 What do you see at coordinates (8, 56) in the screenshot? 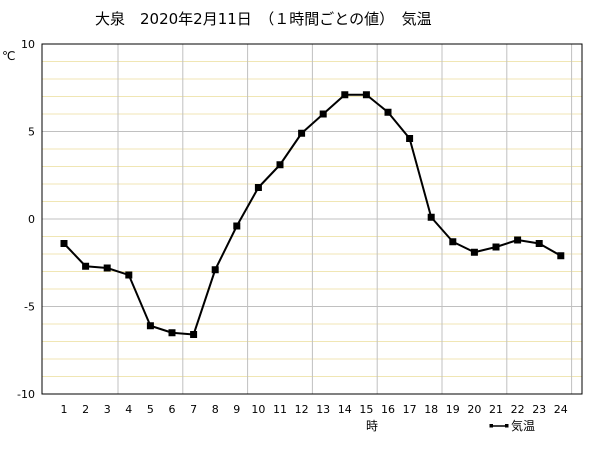
I see `y-axis-label: ℃` at bounding box center [8, 56].